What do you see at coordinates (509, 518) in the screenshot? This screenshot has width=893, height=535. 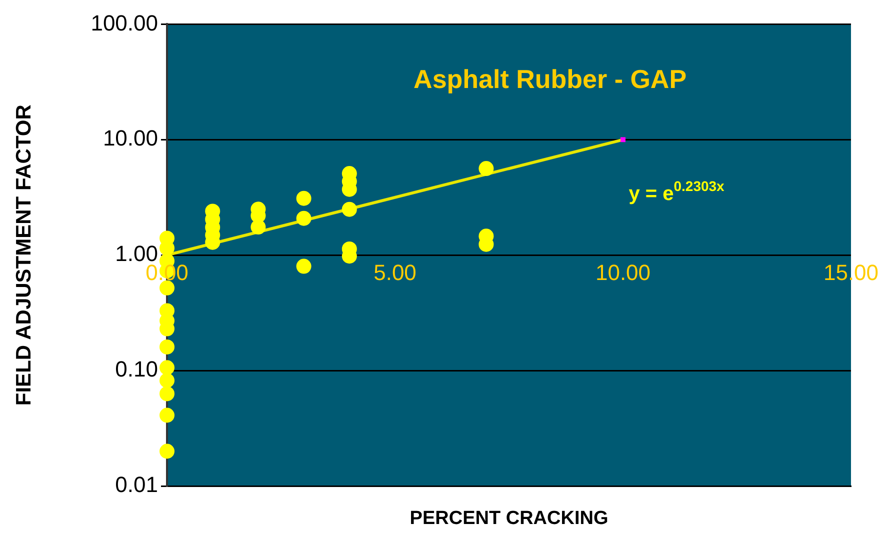 I see `x-axis-title: PERCENT CRACKING` at bounding box center [509, 518].